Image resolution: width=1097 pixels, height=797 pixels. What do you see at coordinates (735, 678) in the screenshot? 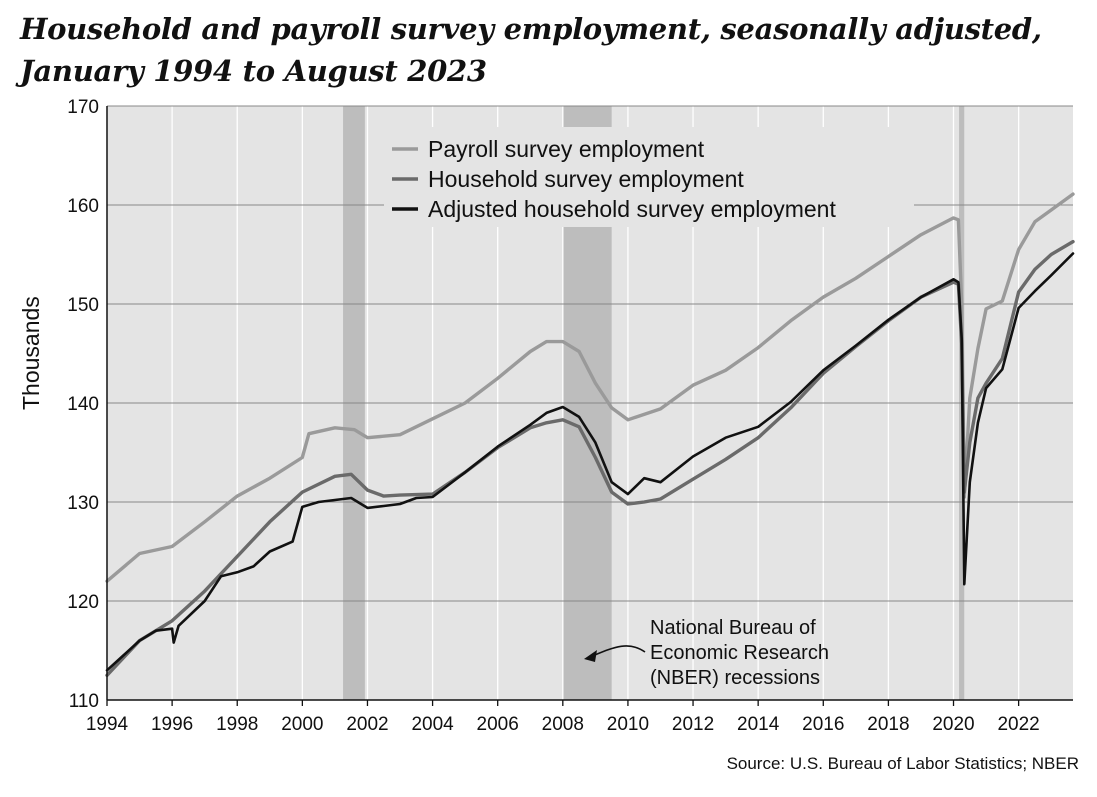
I see `annotation-line-3: (NBER) recessions` at bounding box center [735, 678].